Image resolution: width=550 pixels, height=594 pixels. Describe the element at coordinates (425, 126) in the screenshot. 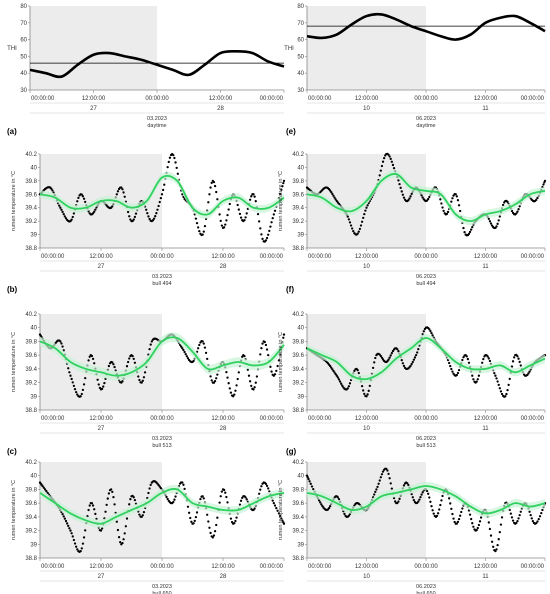

I see `subject-label: daytime` at that location.